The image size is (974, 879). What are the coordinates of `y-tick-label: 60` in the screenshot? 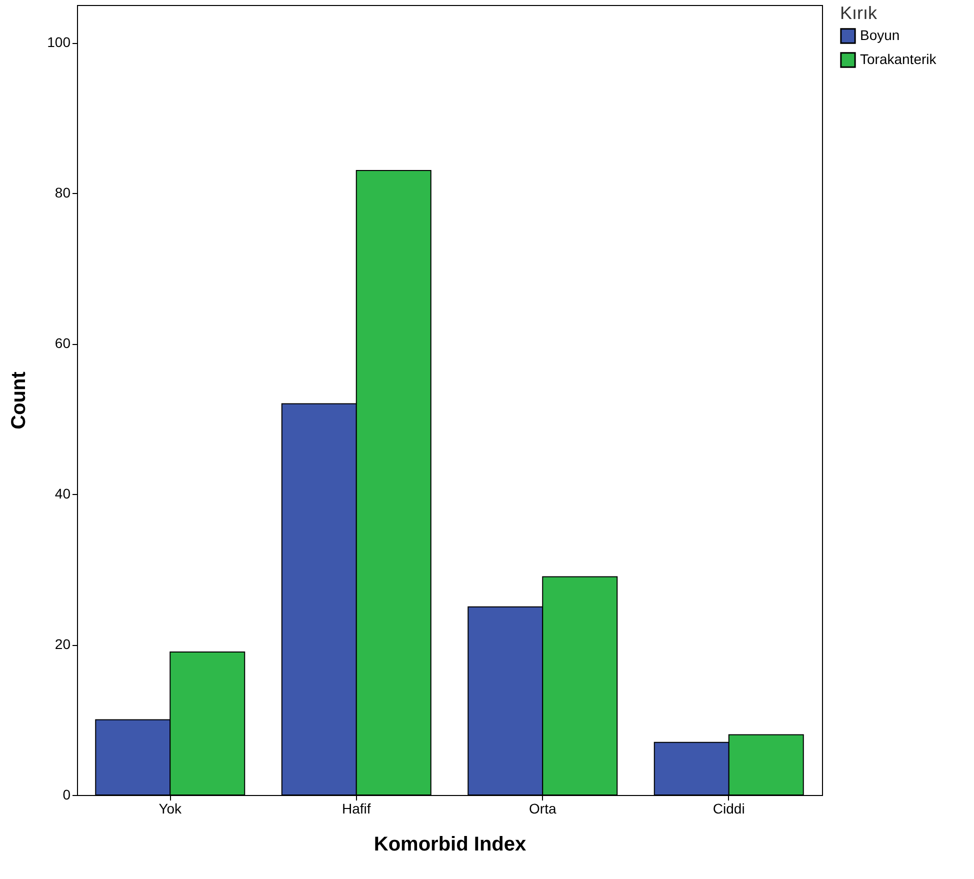 It's located at (62, 343).